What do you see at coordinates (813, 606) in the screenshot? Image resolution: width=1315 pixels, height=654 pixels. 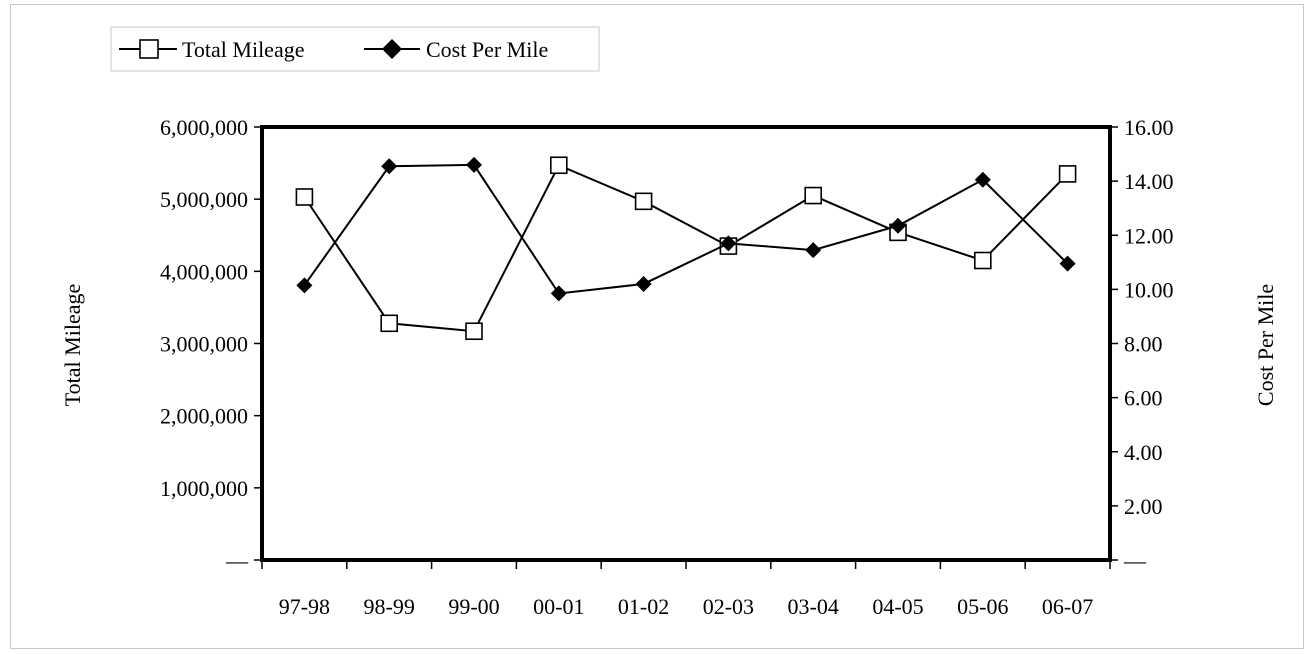 I see `x-tick-label: 03-04` at bounding box center [813, 606].